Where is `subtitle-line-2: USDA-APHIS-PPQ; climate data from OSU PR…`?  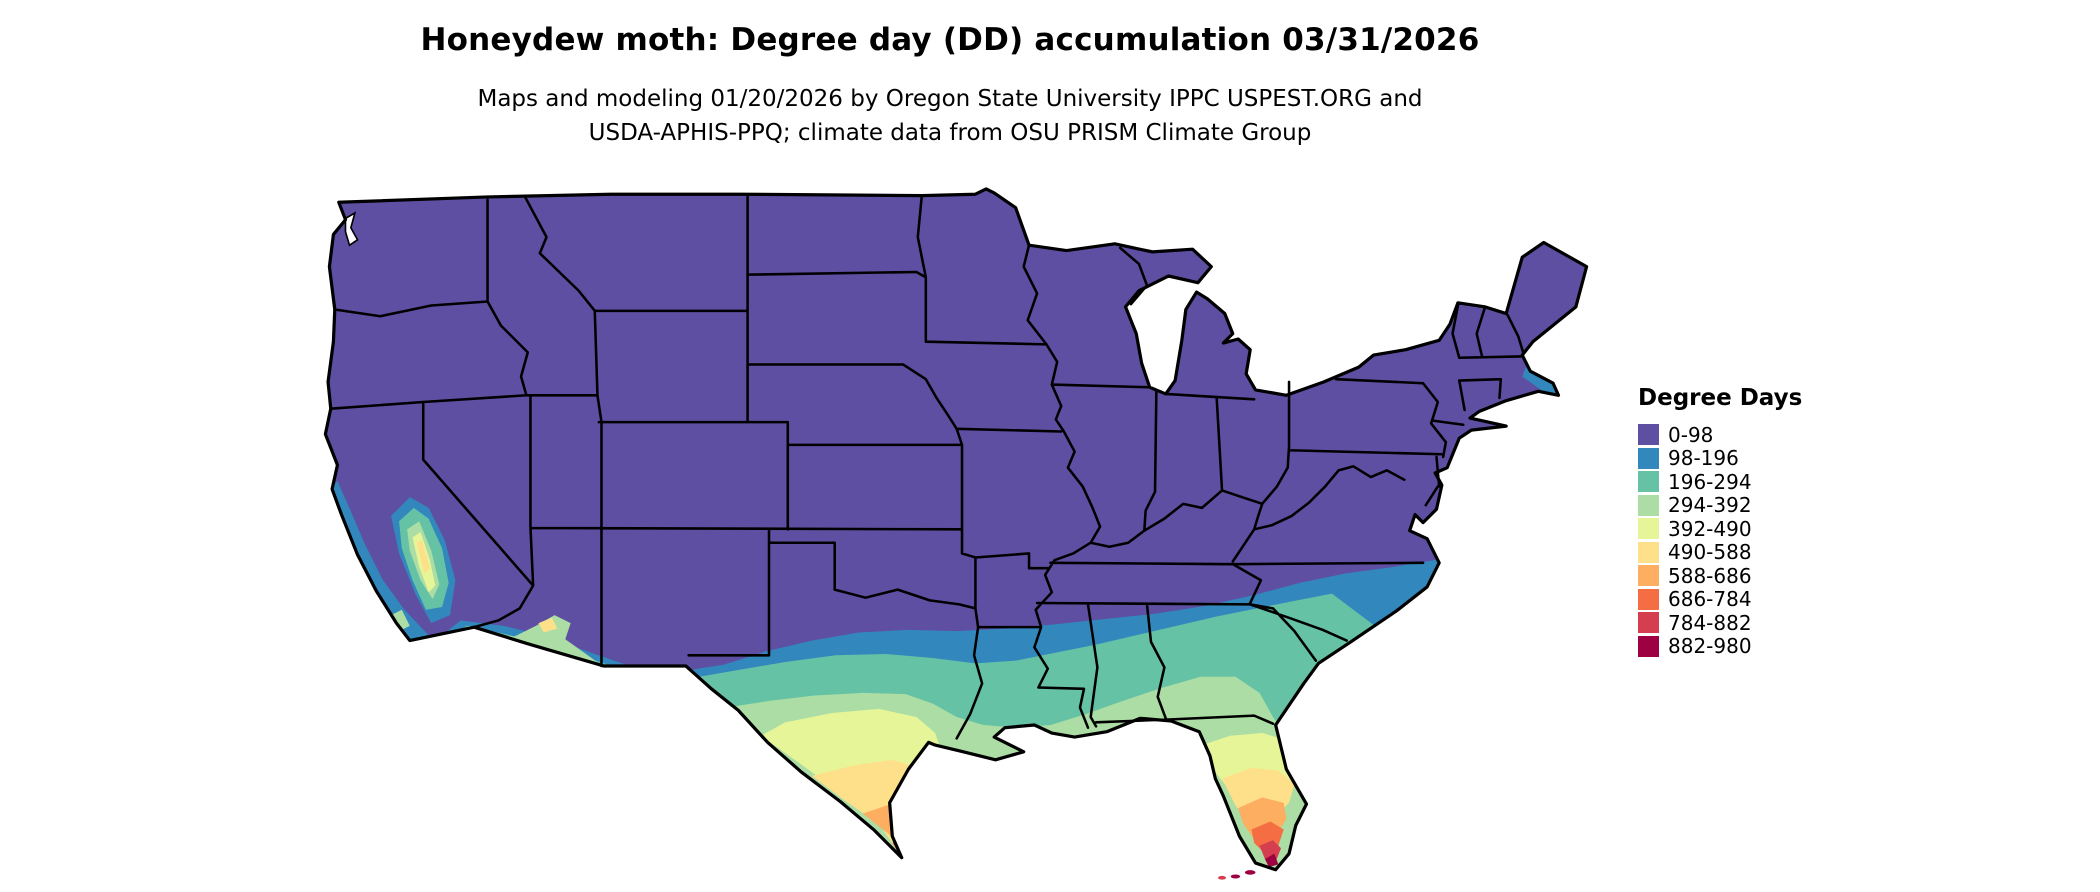 subtitle-line-2: USDA-APHIS-PPQ; climate data from OSU PR… is located at coordinates (950, 133).